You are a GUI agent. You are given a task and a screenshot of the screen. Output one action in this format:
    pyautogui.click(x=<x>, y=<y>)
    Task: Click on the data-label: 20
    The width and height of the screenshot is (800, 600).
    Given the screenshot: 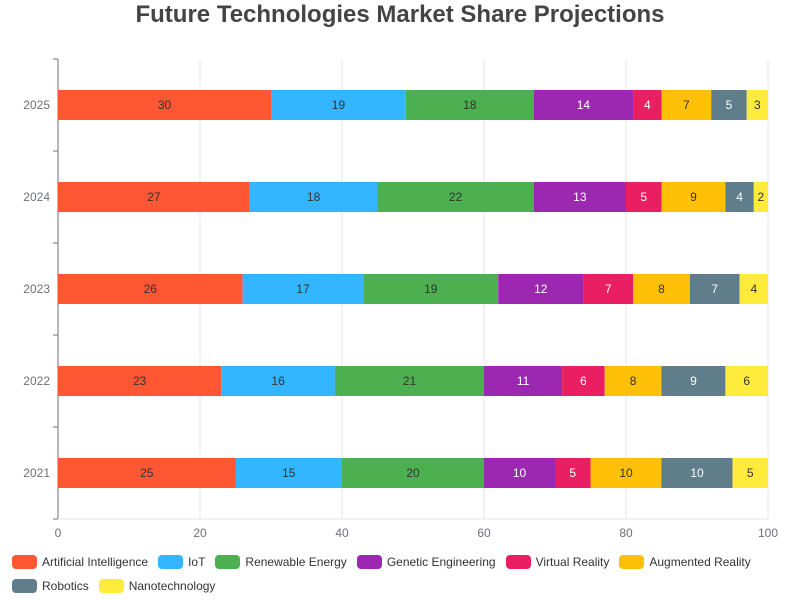 What is the action you would take?
    pyautogui.click(x=413, y=473)
    